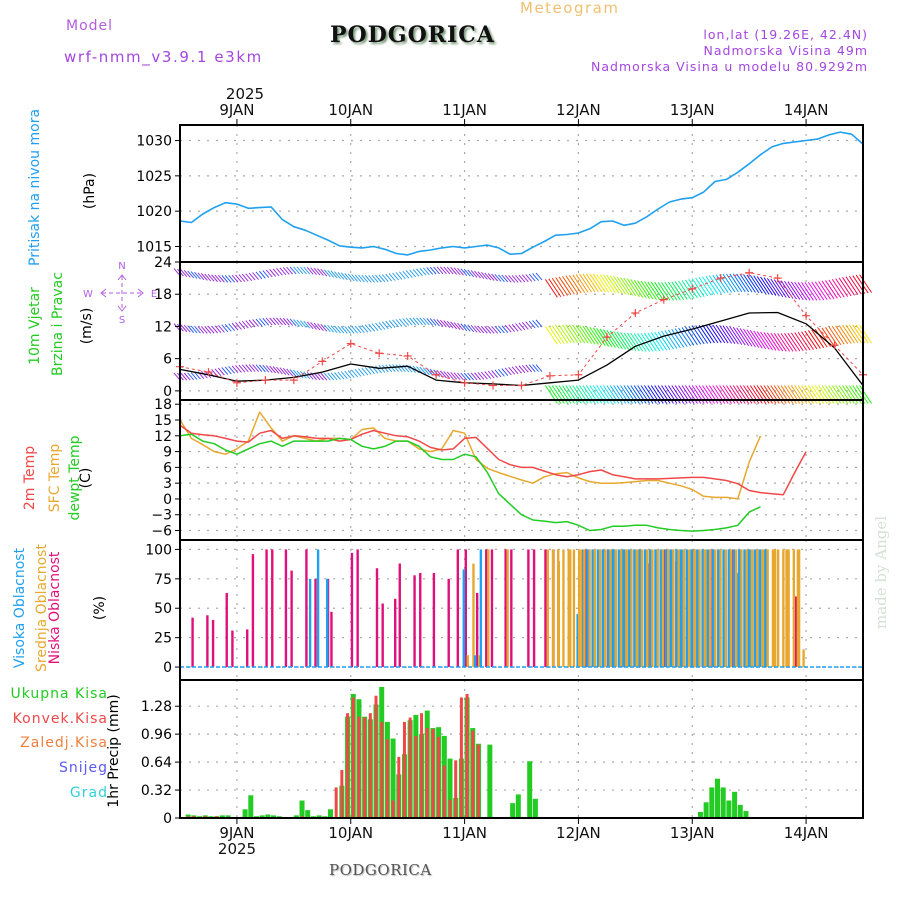 This screenshot has width=900, height=900. Describe the element at coordinates (161, 516) in the screenshot. I see `y-tick-label: −3` at that location.